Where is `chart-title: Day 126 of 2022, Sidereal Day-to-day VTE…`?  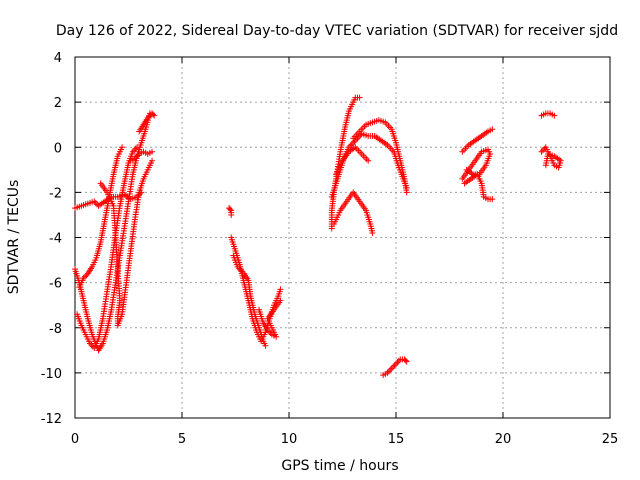 chart-title: Day 126 of 2022, Sidereal Day-to-day VTE… is located at coordinates (337, 31).